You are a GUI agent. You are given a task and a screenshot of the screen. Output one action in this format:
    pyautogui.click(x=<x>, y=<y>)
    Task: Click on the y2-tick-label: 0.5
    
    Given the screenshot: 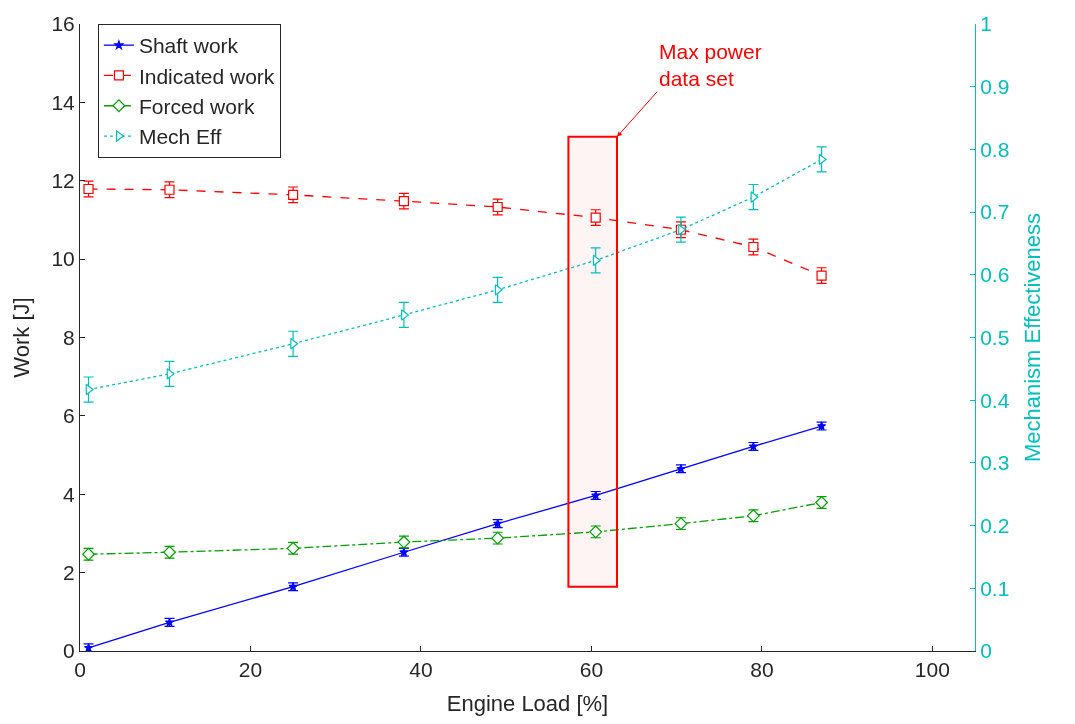 What is the action you would take?
    pyautogui.click(x=995, y=337)
    